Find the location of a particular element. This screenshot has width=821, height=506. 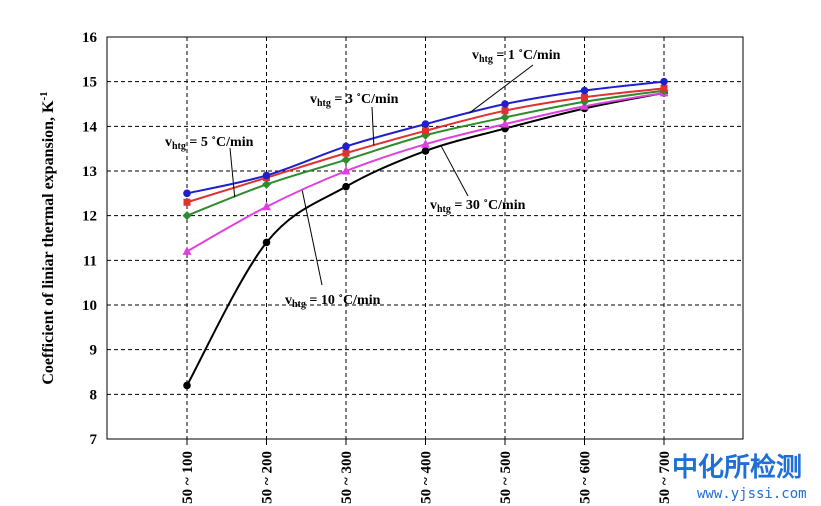

y-tick-label: 9 is located at coordinates (94, 351).